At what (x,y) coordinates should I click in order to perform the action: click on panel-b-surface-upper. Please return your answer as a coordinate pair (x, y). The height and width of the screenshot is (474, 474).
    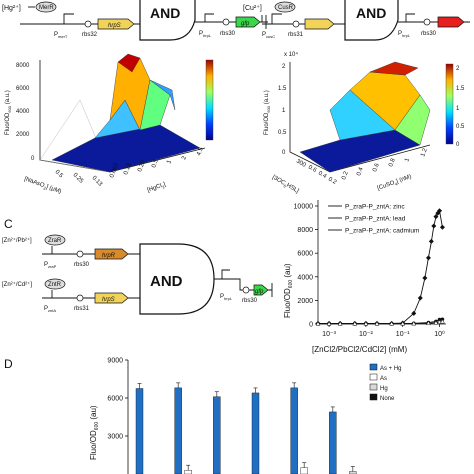
    Looking at the image, I should click on (385, 101).